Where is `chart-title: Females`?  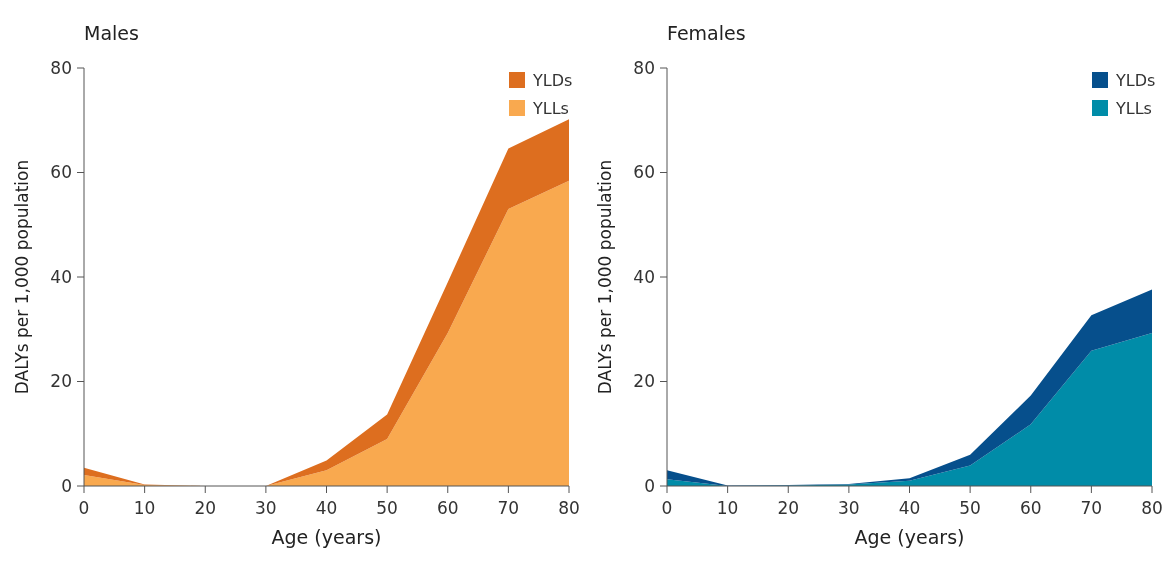
chart-title: Females is located at coordinates (706, 33).